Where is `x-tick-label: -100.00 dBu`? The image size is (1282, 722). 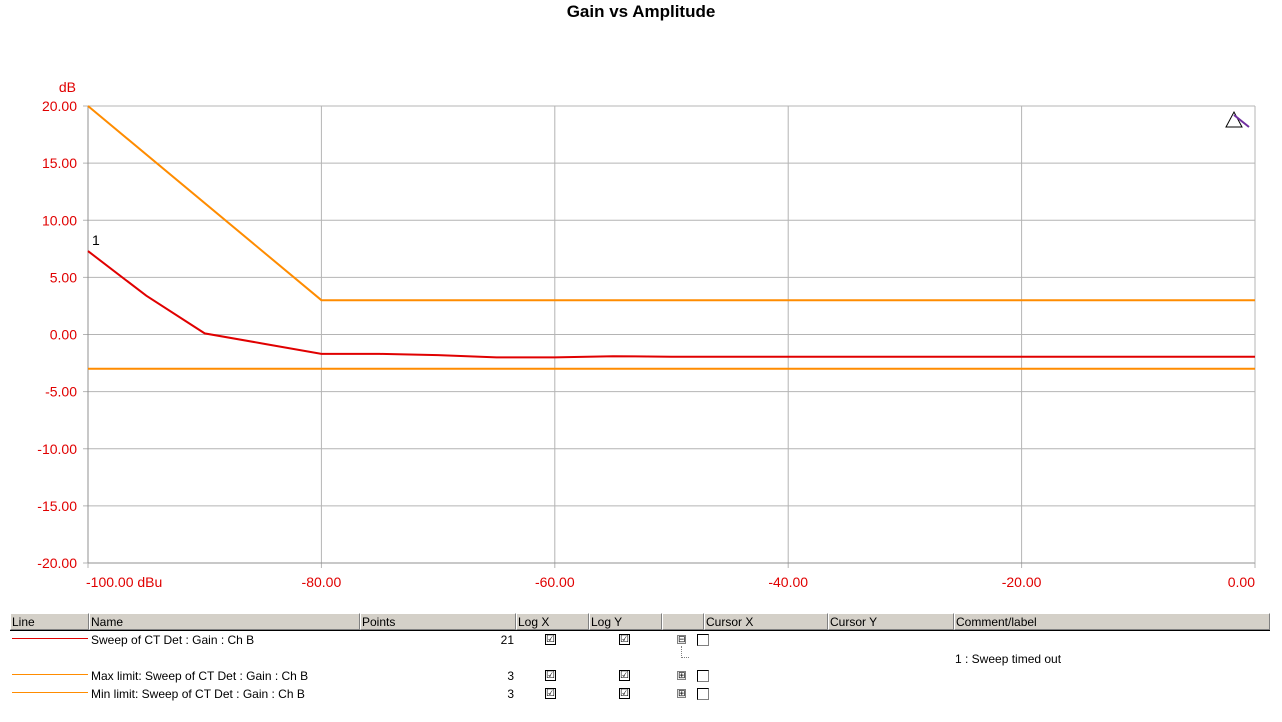 x-tick-label: -100.00 dBu is located at coordinates (124, 582).